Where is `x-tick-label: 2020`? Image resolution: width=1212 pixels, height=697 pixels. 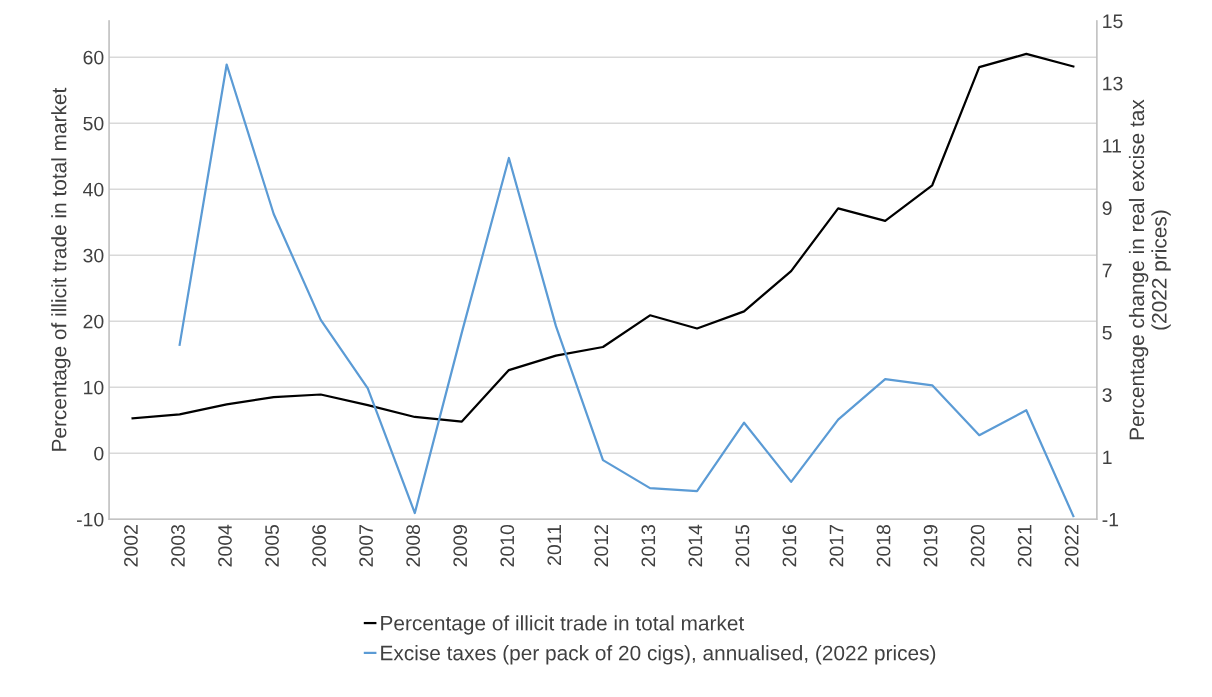 x-tick-label: 2020 is located at coordinates (977, 545).